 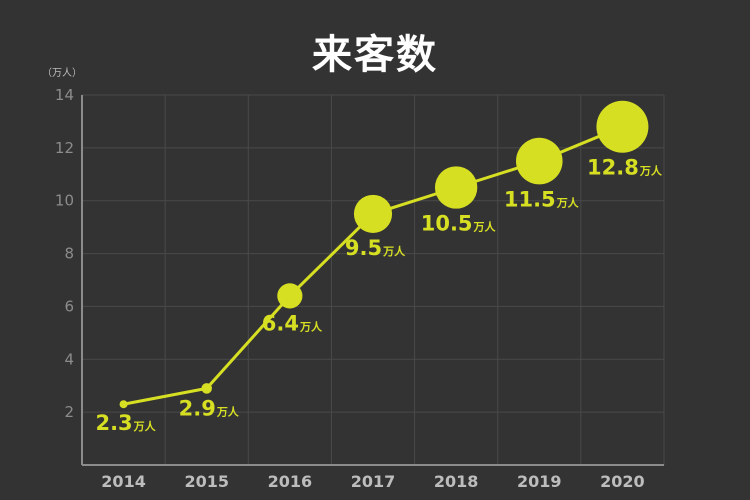 What do you see at coordinates (123, 481) in the screenshot?
I see `x-tick-label: 2014` at bounding box center [123, 481].